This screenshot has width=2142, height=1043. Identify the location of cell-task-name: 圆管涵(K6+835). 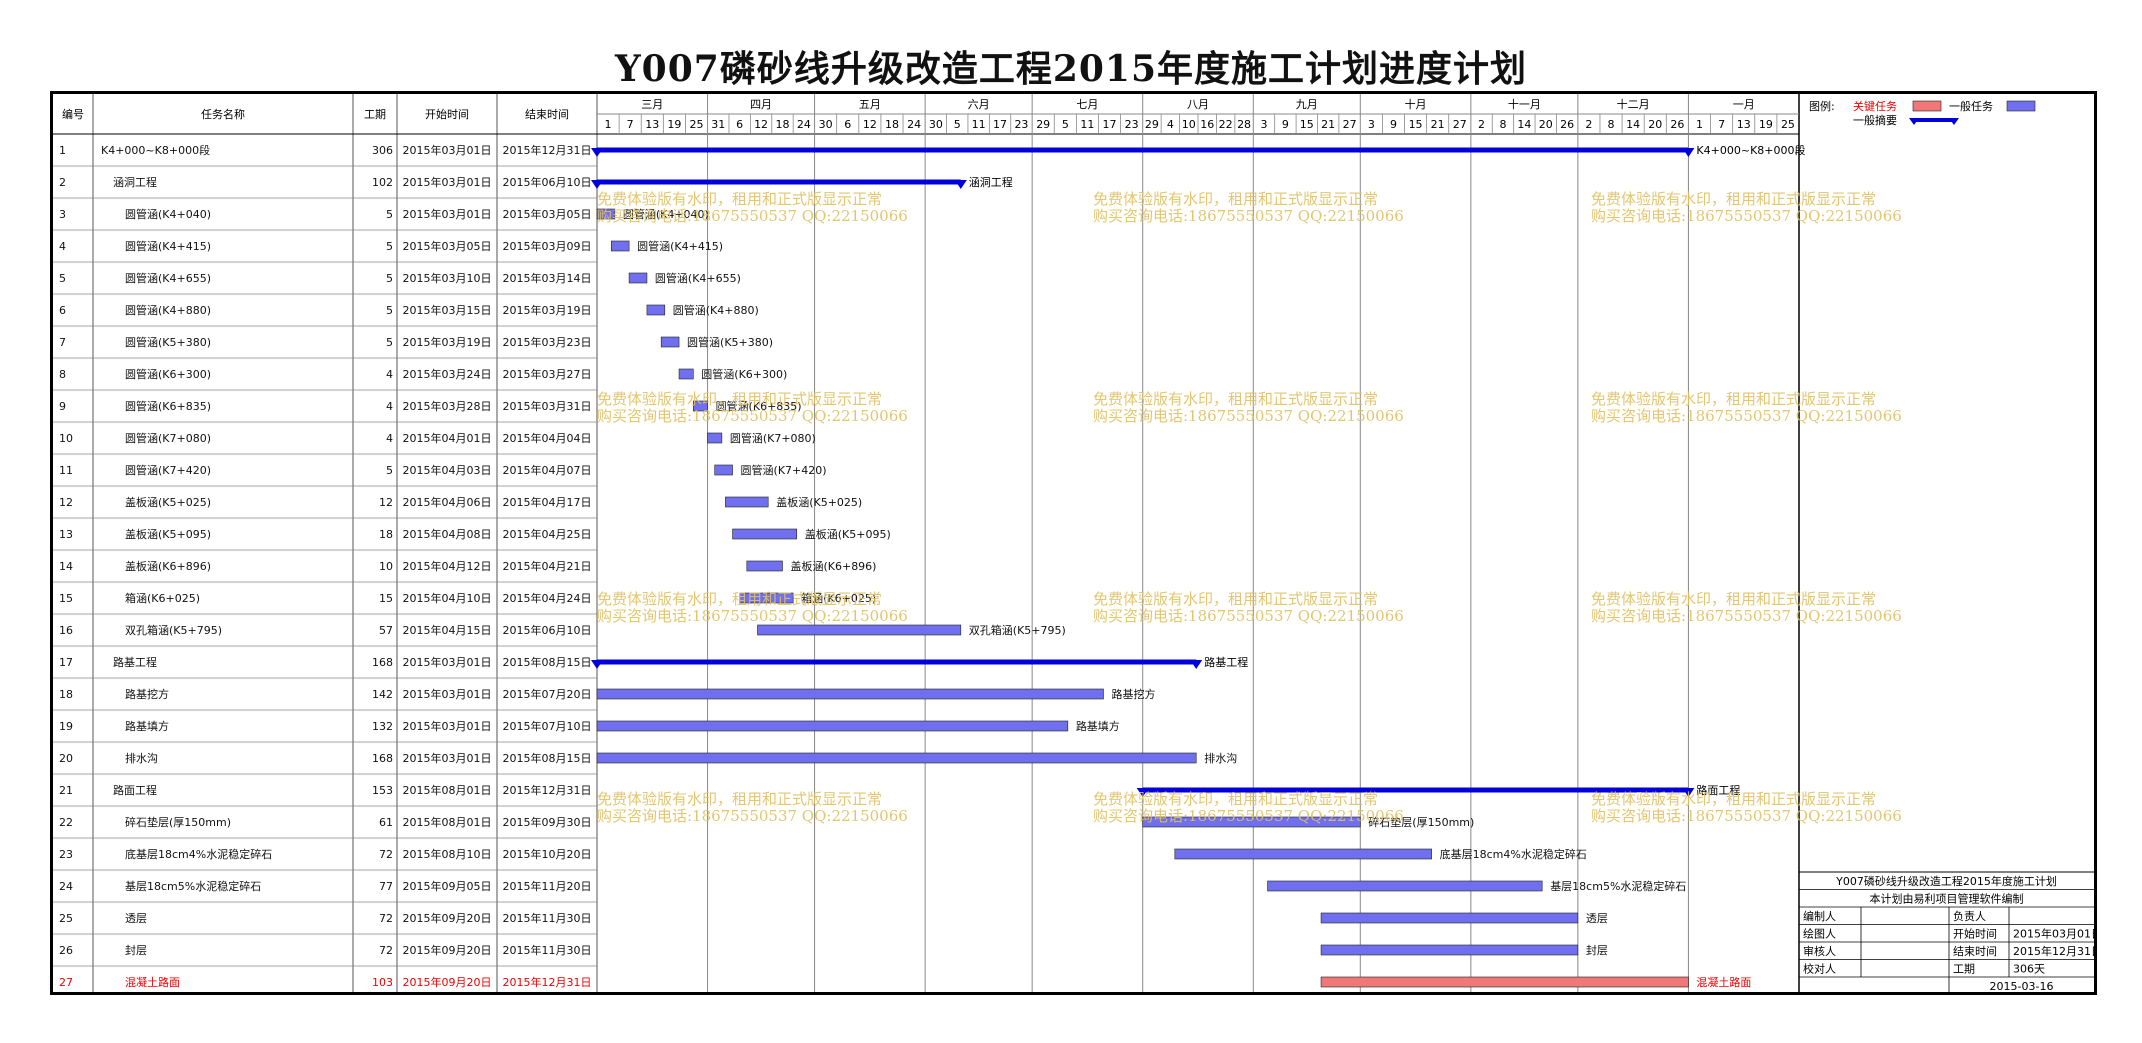
(168, 406).